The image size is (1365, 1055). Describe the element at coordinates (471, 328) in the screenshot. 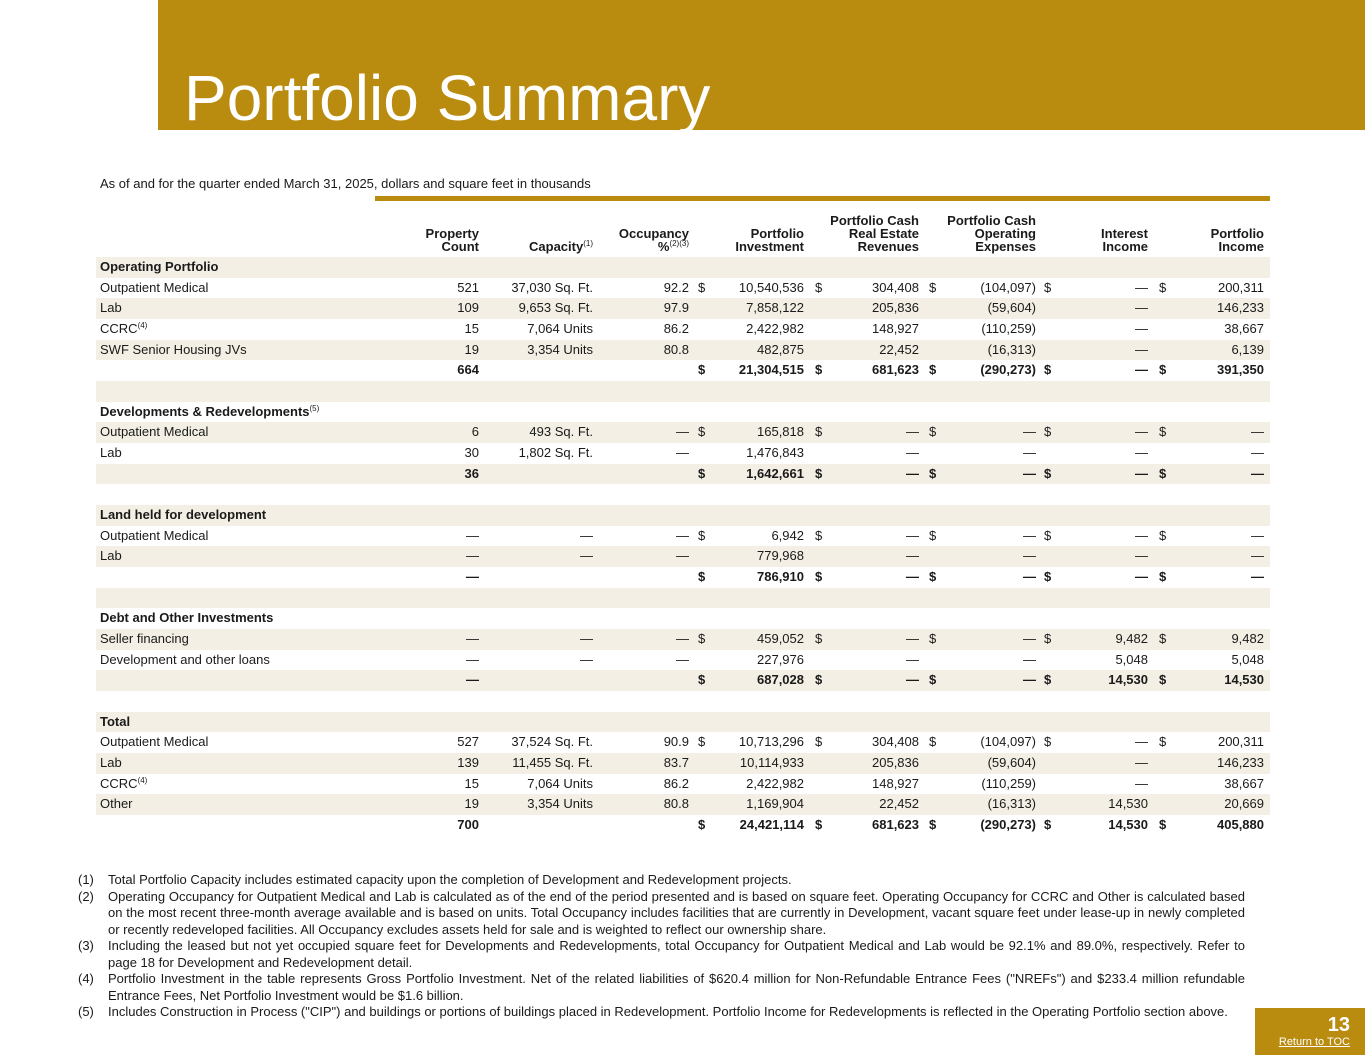

I see `cell-value: 15` at that location.